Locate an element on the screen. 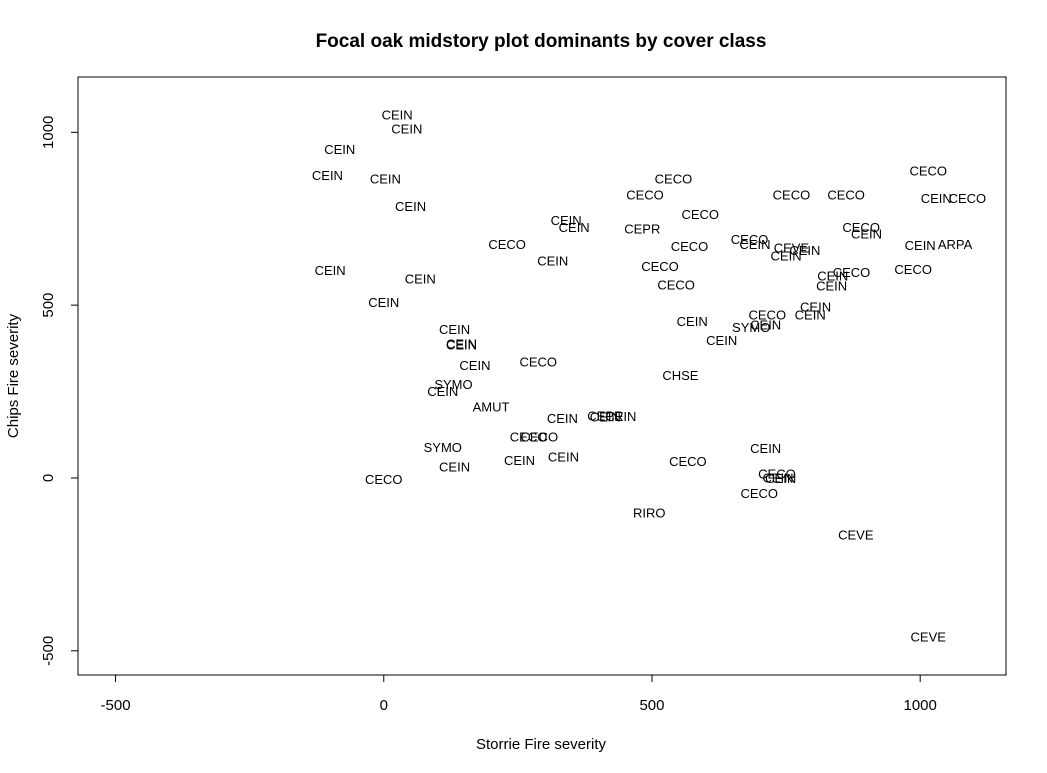 The width and height of the screenshot is (1047, 773). y-tick-label: -500 is located at coordinates (48, 651).